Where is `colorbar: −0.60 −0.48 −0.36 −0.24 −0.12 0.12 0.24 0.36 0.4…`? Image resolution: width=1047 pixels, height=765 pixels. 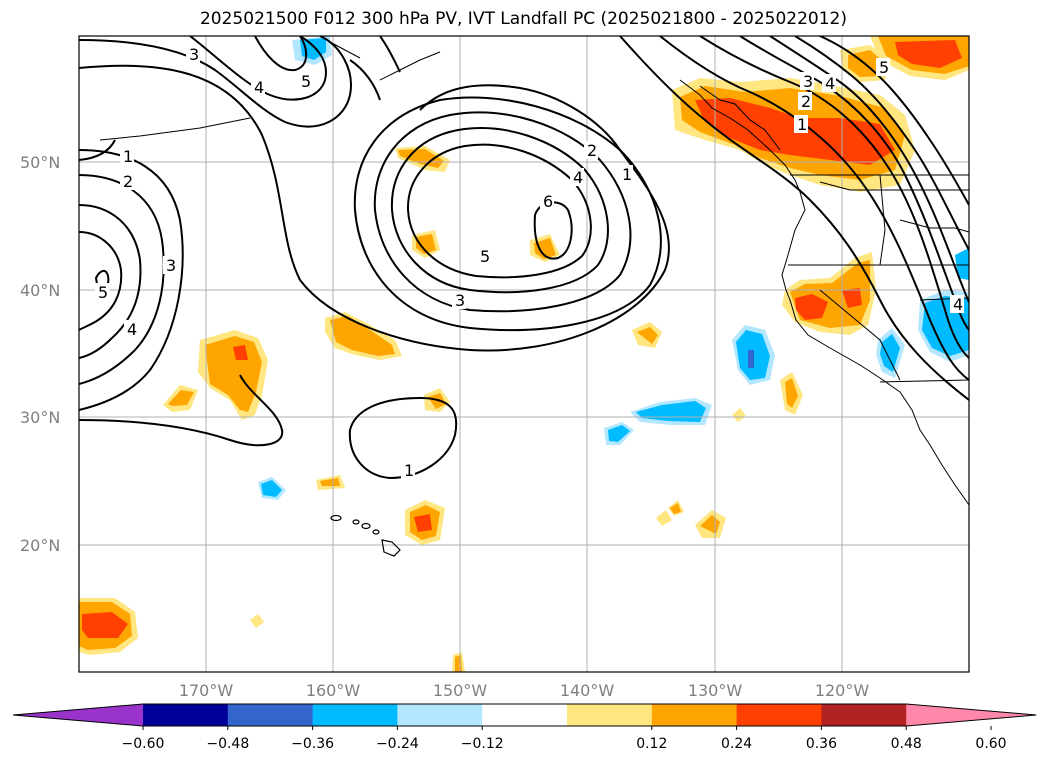
colorbar: −0.60 −0.48 −0.36 −0.24 −0.12 0.12 0.24 0.36 0.4… is located at coordinates (524, 727).